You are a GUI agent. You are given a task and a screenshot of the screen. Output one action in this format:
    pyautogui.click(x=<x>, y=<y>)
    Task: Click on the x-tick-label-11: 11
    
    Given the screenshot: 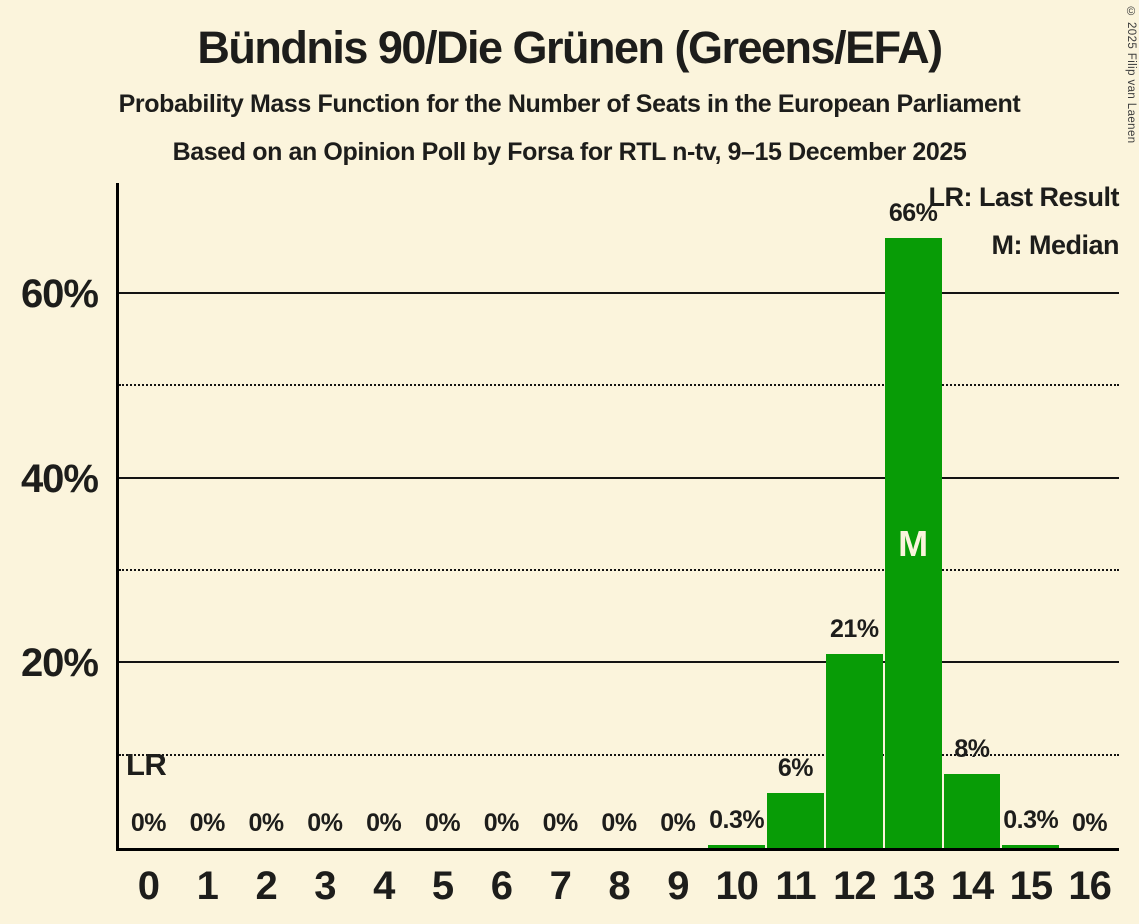 What is the action you would take?
    pyautogui.click(x=795, y=886)
    